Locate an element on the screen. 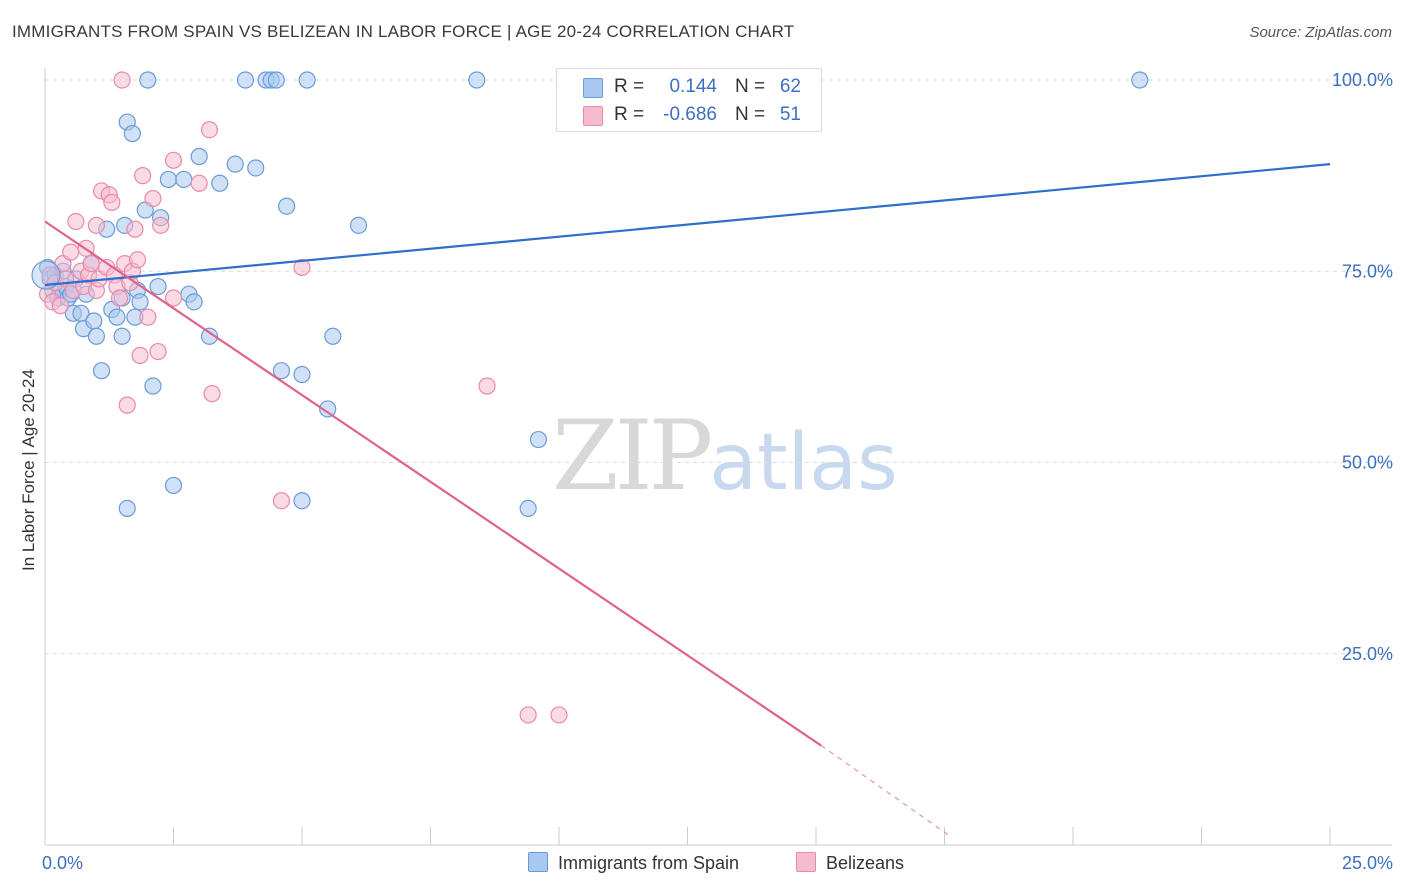 Image resolution: width=1406 pixels, height=892 pixels. x-tick-label: 0.0% is located at coordinates (62, 863).